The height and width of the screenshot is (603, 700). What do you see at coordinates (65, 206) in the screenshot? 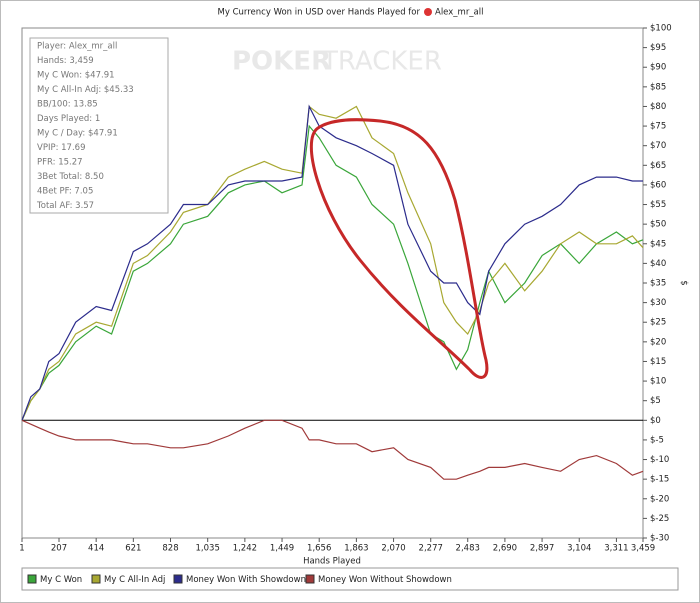
I see `info-line: Total AF: 3.57` at bounding box center [65, 206].